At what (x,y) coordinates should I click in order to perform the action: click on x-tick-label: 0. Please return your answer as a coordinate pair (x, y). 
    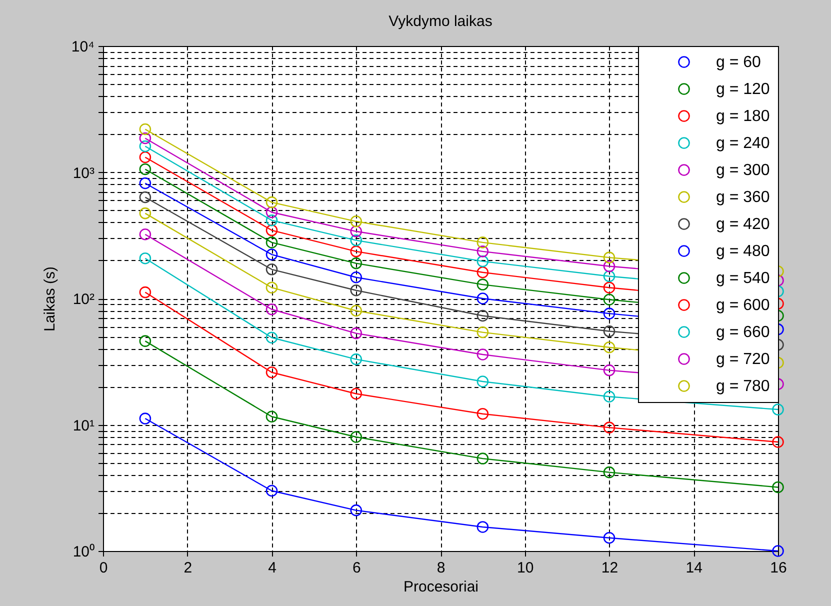
    Looking at the image, I should click on (103, 568).